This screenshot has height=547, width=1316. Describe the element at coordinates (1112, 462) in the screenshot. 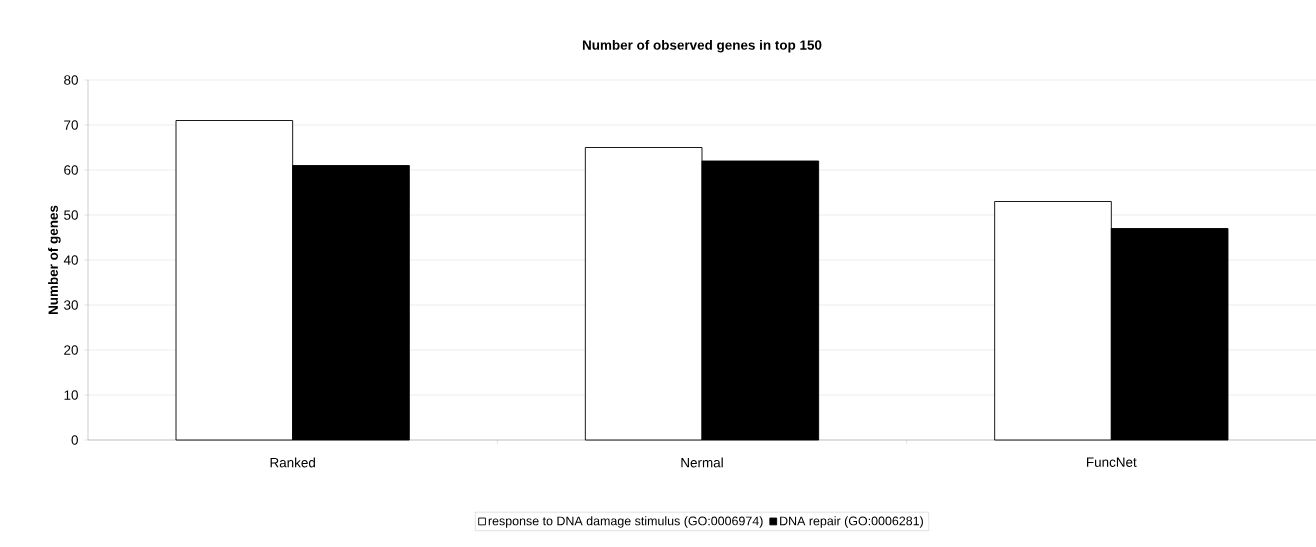

I see `x-tick-label: FuncNet` at that location.